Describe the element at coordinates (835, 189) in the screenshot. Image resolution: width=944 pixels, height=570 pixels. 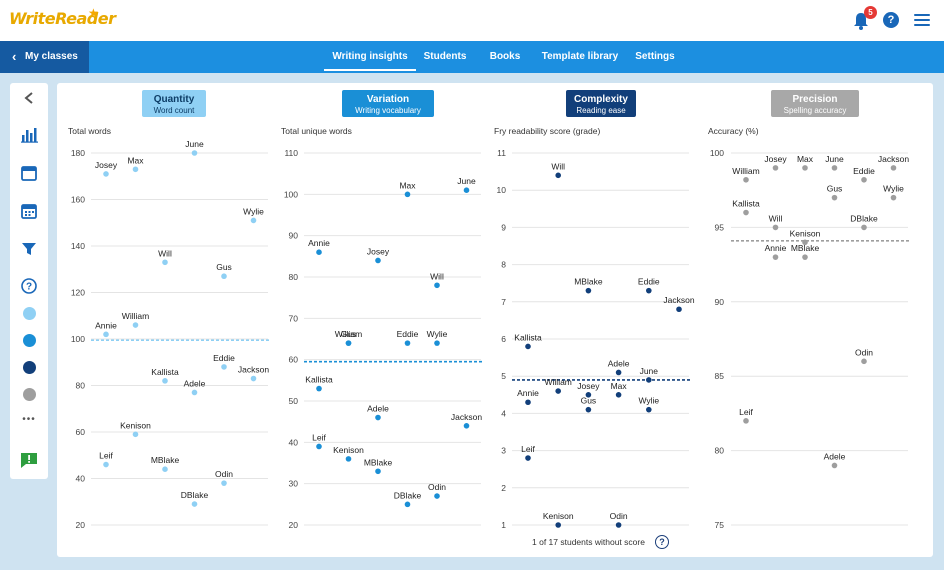
I see `data-label: Gus` at that location.